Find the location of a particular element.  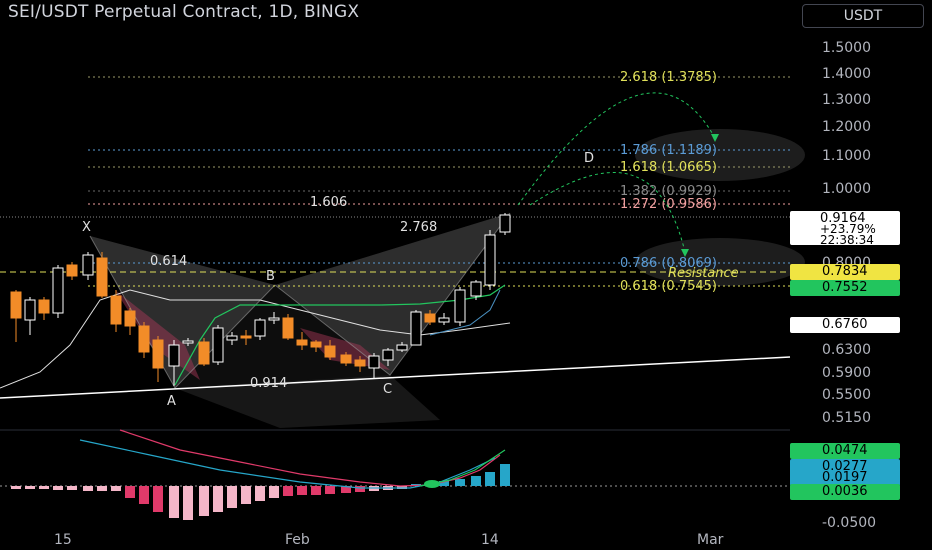

target-zone-lower is located at coordinates (720, 262).